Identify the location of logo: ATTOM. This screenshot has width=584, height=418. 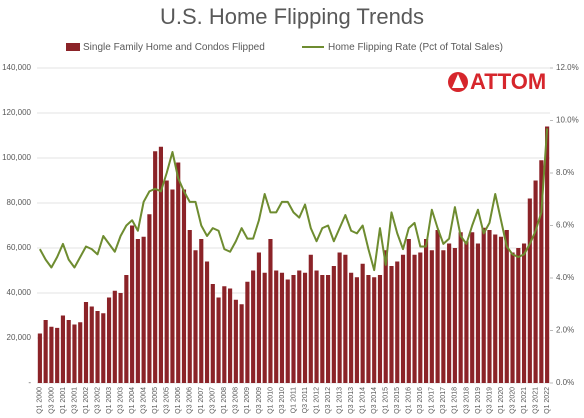
(497, 81).